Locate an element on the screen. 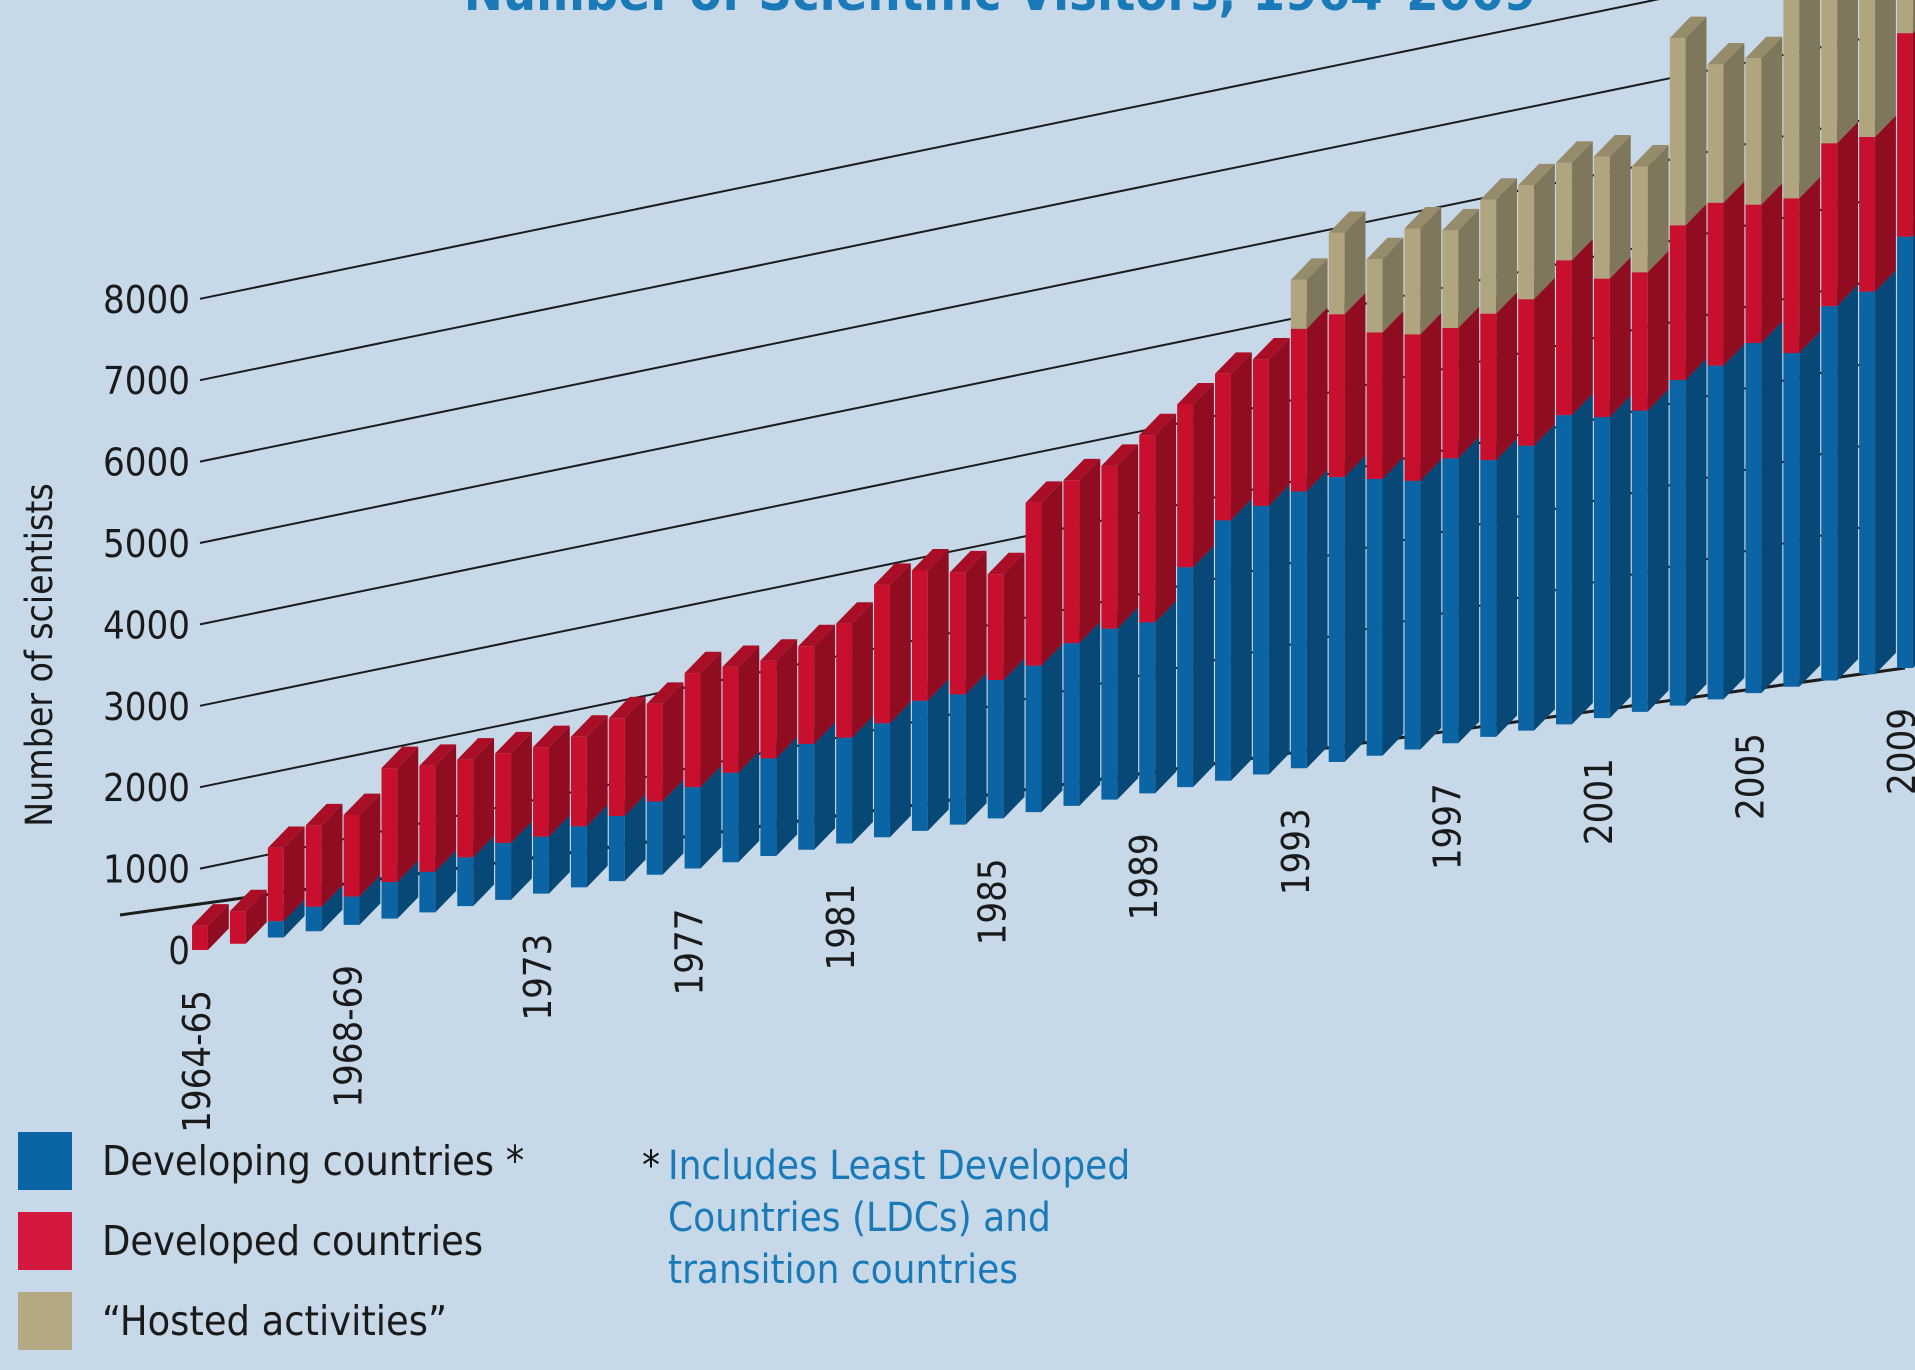  x-tick-label: 2005 is located at coordinates (1750, 776).